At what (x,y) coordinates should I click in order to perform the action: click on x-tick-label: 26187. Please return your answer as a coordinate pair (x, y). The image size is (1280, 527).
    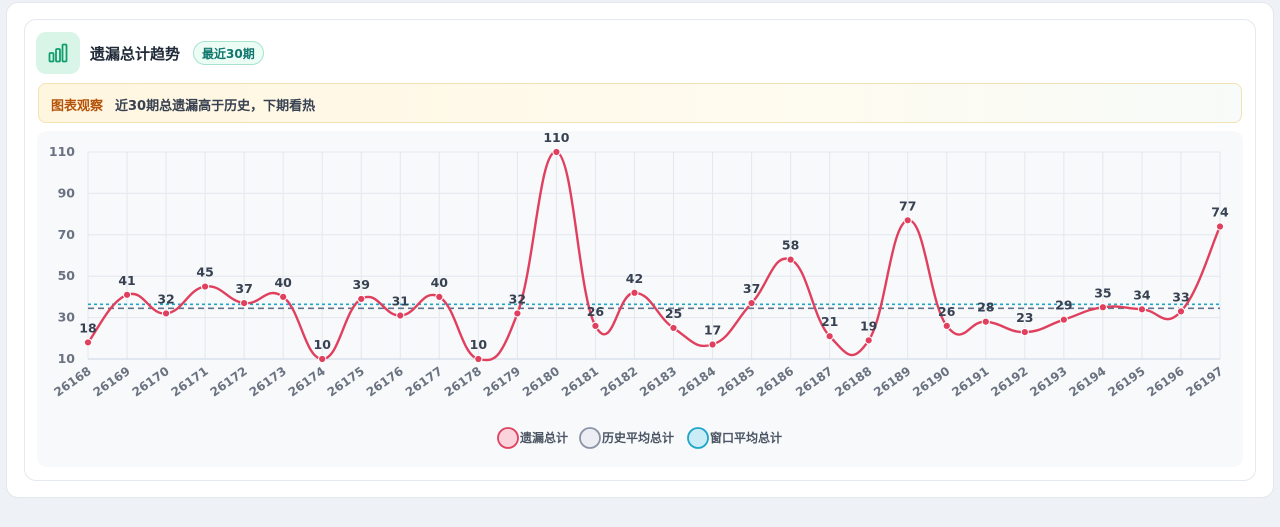
    Looking at the image, I should click on (814, 381).